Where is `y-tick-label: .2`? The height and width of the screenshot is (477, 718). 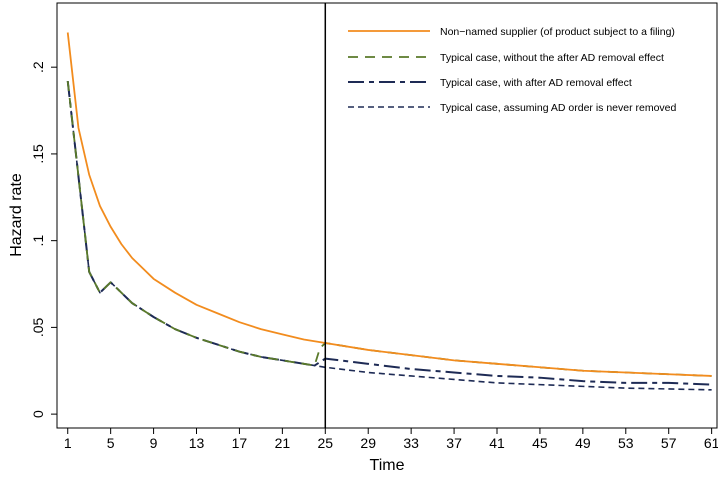 y-tick-label: .2 is located at coordinates (38, 67).